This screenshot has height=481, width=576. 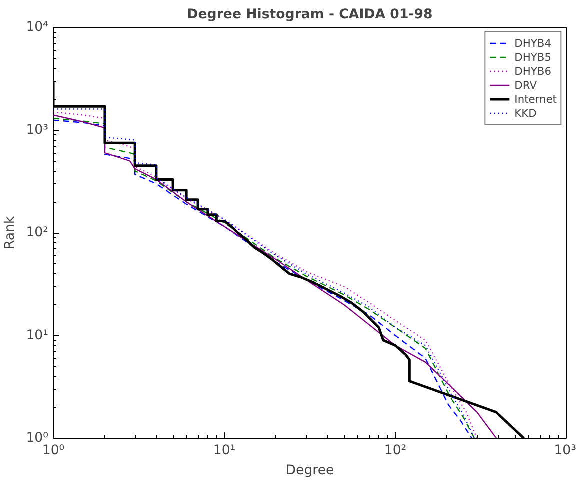 What do you see at coordinates (395, 451) in the screenshot?
I see `x-tick-label: 10²` at bounding box center [395, 451].